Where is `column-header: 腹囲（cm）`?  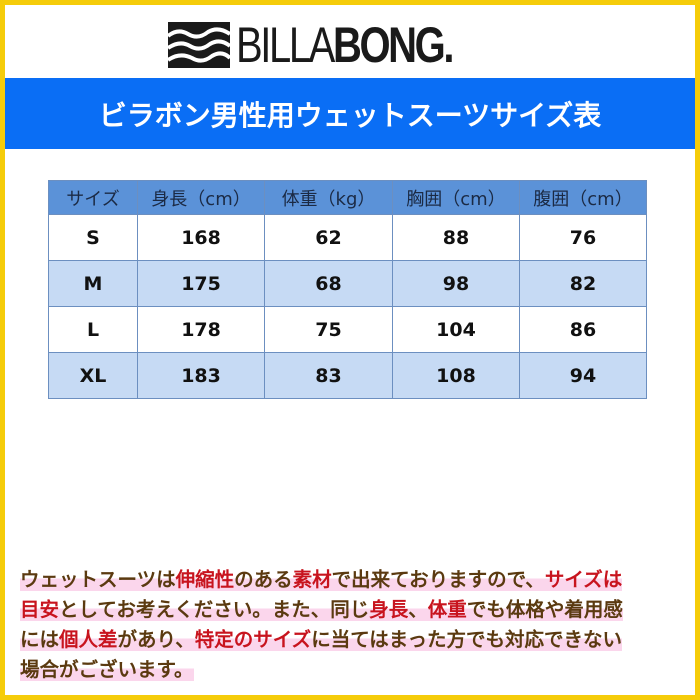
column-header: 腹囲（cm） is located at coordinates (583, 197).